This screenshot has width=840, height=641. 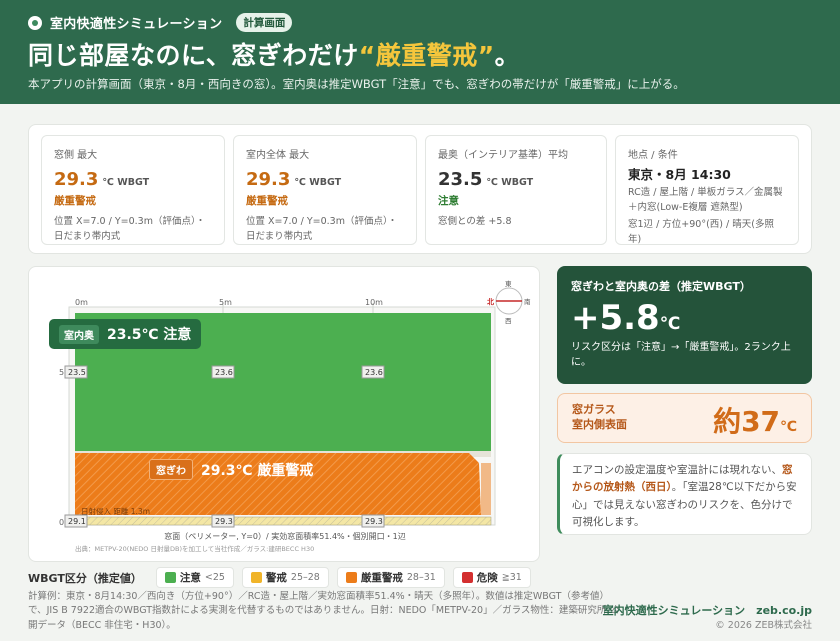 I want to click on stat-note: 窓側との差 +5.8, so click(x=475, y=221).